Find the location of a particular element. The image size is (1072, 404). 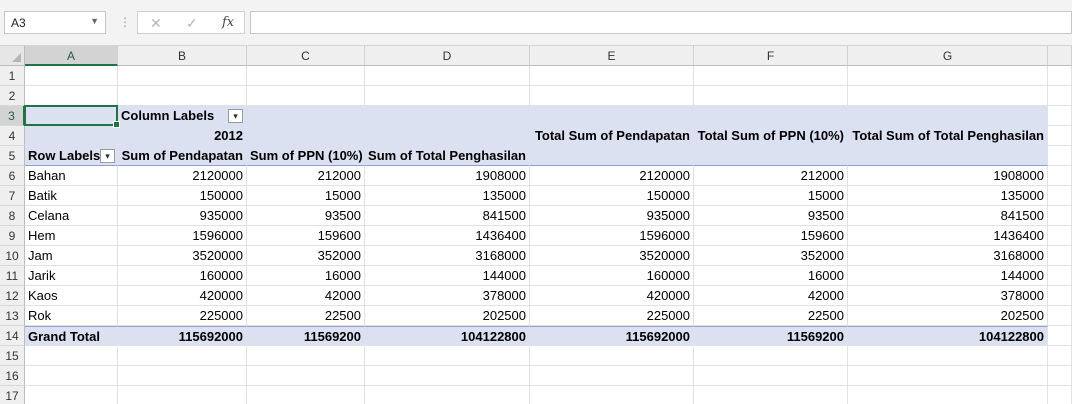

row-label: Kaos is located at coordinates (71, 296).